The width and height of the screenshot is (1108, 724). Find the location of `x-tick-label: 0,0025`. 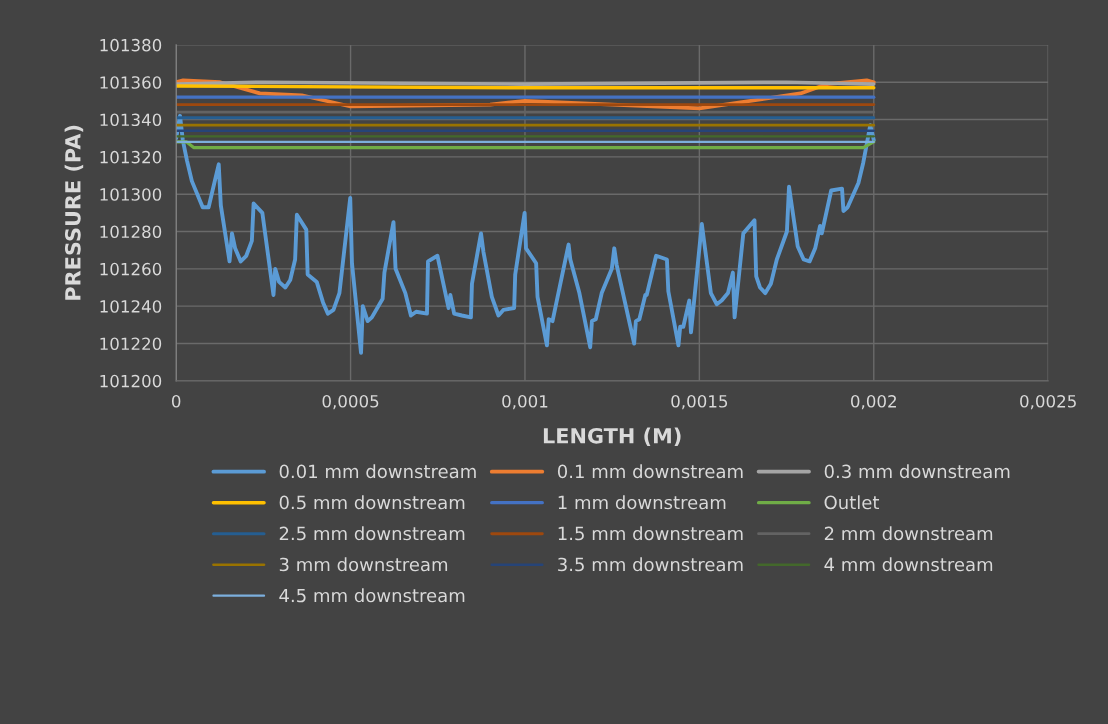

x-tick-label: 0,0025 is located at coordinates (1048, 402).